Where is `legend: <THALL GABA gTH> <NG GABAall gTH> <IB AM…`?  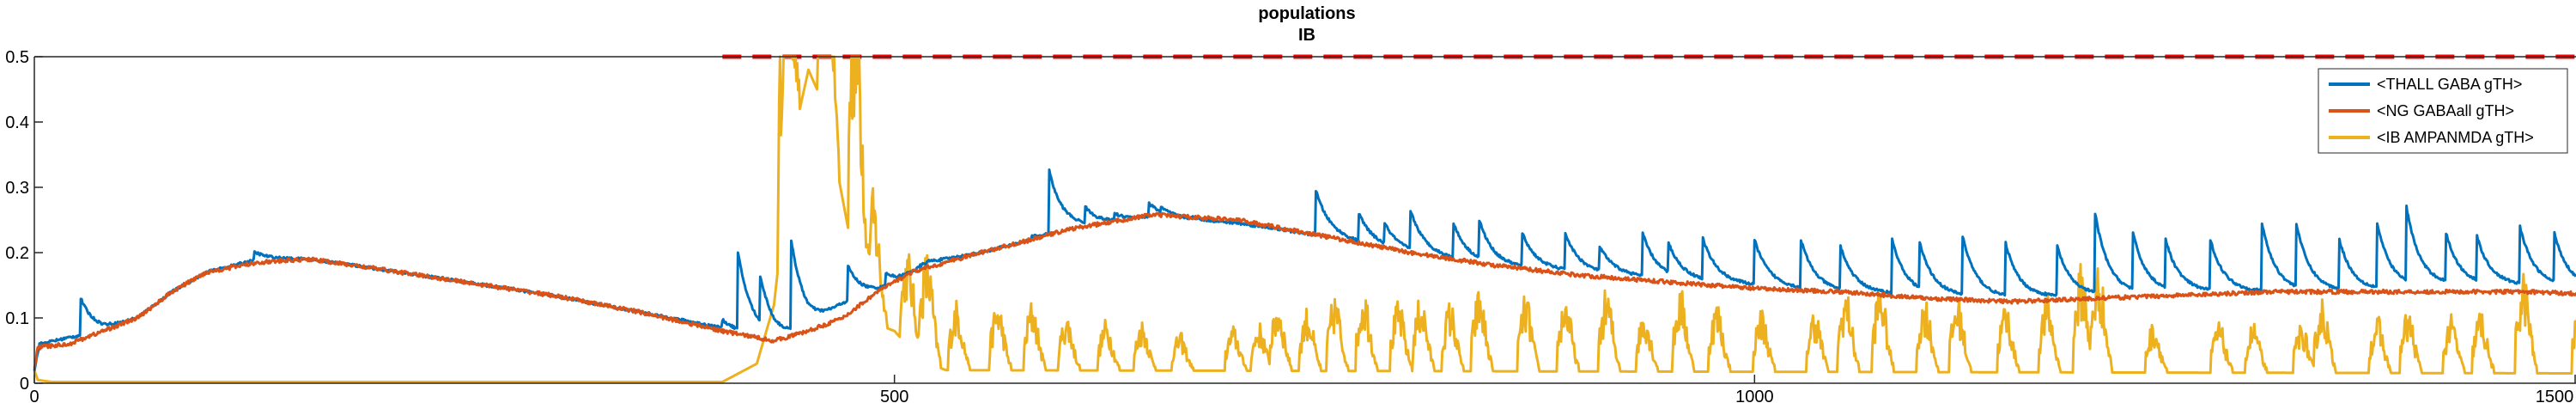
legend: <THALL GABA gTH> <NG GABAall gTH> <IB AM… is located at coordinates (2443, 111).